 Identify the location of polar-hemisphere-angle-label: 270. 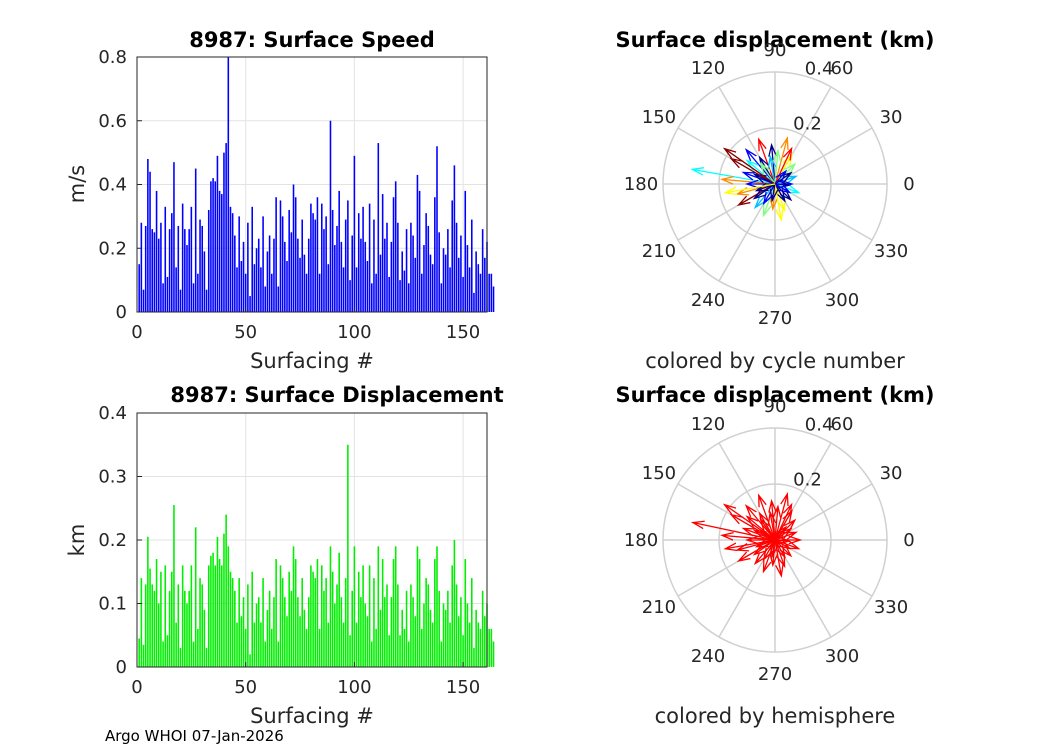
(775, 674).